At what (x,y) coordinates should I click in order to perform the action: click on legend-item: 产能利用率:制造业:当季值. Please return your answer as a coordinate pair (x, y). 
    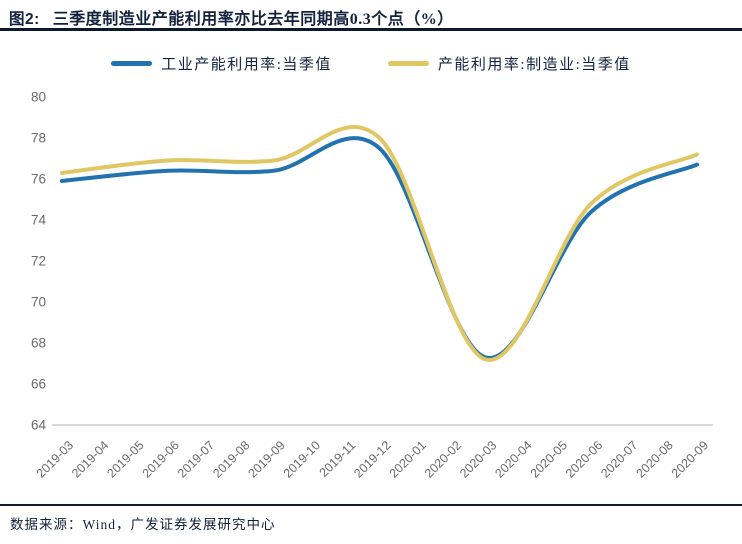
    Looking at the image, I should click on (509, 63).